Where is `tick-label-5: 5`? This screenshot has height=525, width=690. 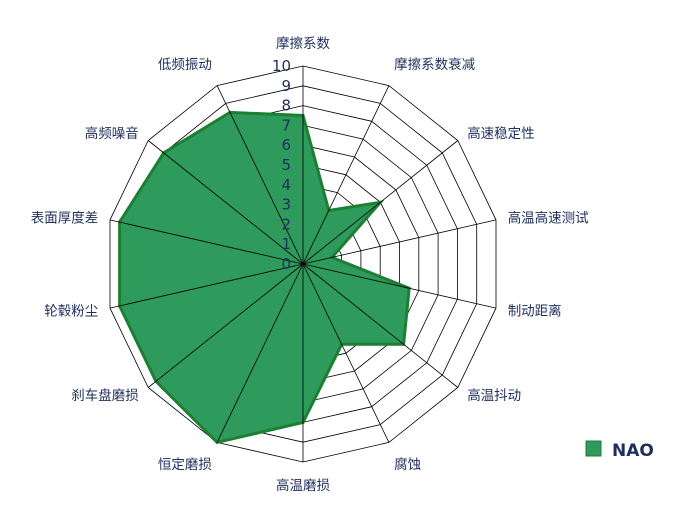 tick-label-5: 5 is located at coordinates (286, 165).